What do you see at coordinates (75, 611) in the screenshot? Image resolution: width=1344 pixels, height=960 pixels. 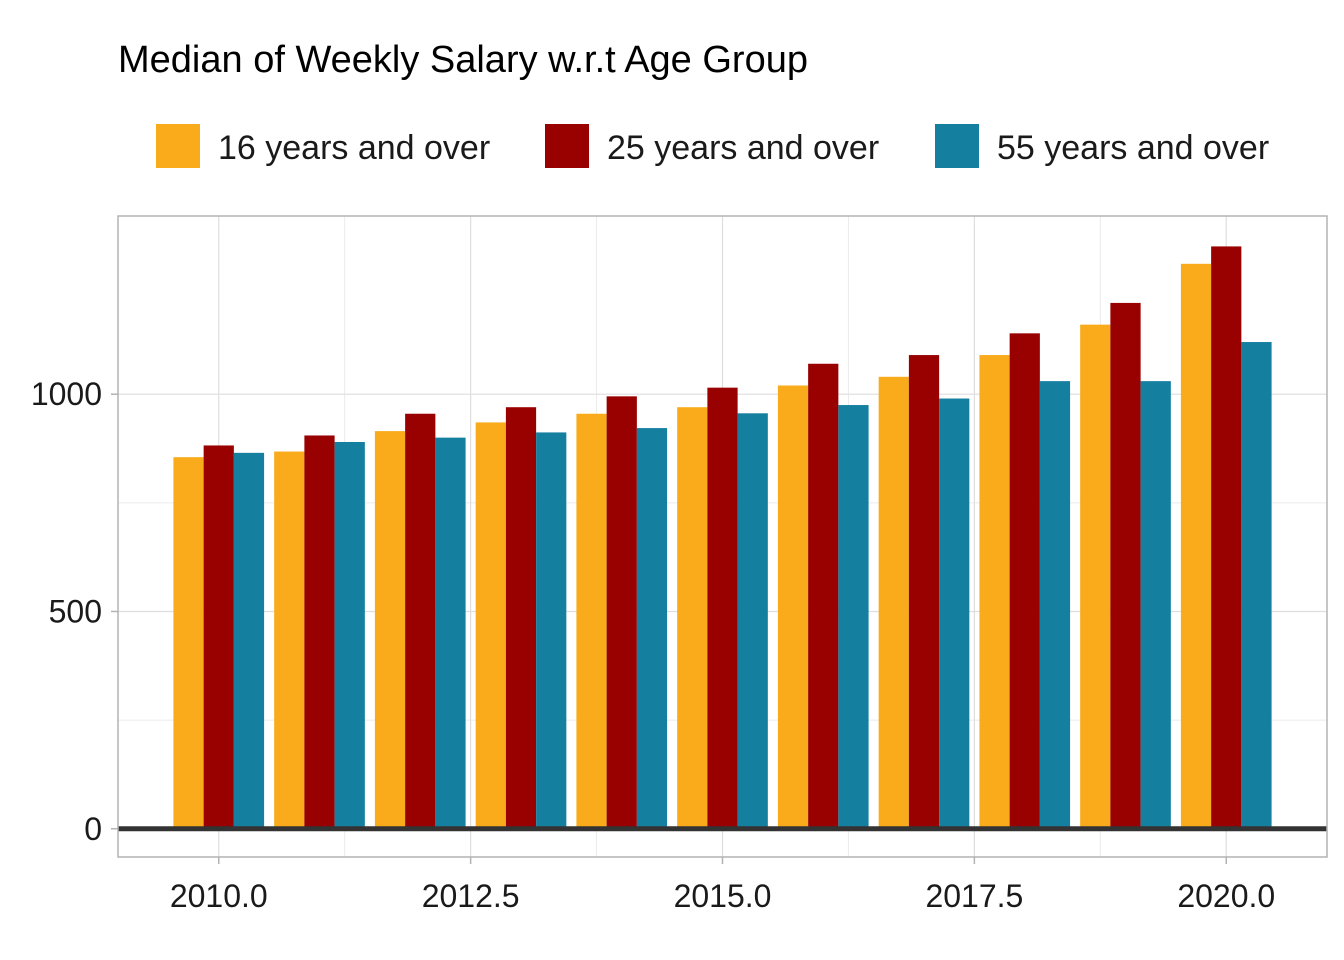 I see `y-tick-label: 500` at bounding box center [75, 611].